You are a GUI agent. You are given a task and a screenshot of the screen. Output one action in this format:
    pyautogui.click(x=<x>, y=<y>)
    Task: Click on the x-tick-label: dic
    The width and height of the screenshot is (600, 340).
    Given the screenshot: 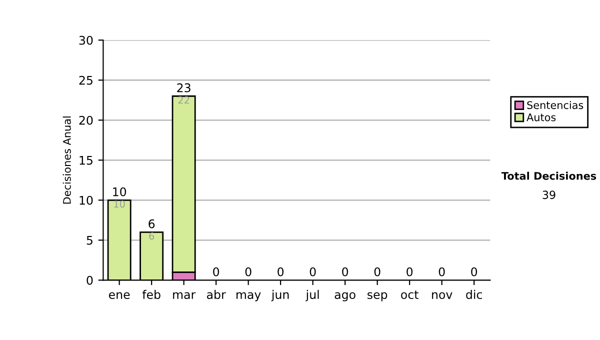 What is the action you would take?
    pyautogui.click(x=474, y=295)
    